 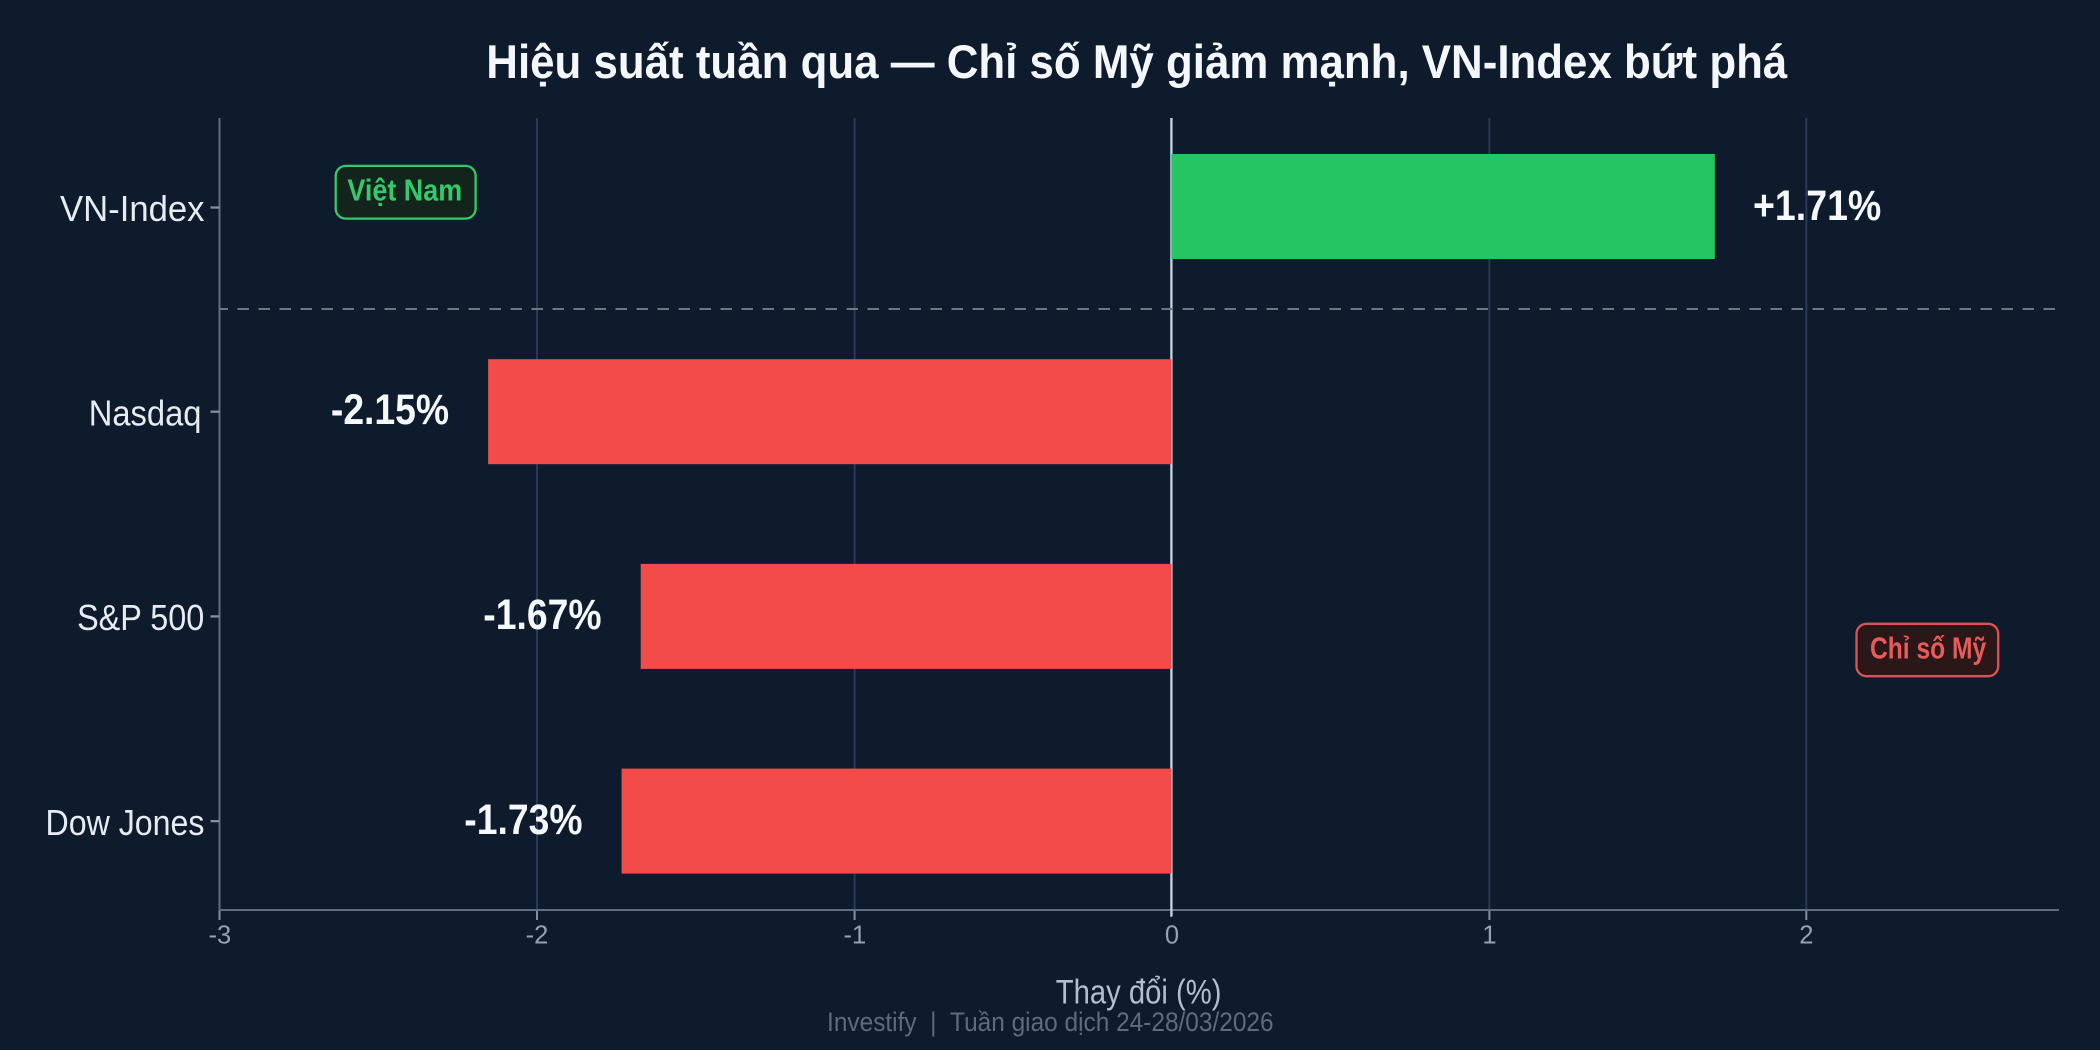 What do you see at coordinates (1928, 649) in the screenshot?
I see `svg-text: Chỉ số Mỹ` at bounding box center [1928, 649].